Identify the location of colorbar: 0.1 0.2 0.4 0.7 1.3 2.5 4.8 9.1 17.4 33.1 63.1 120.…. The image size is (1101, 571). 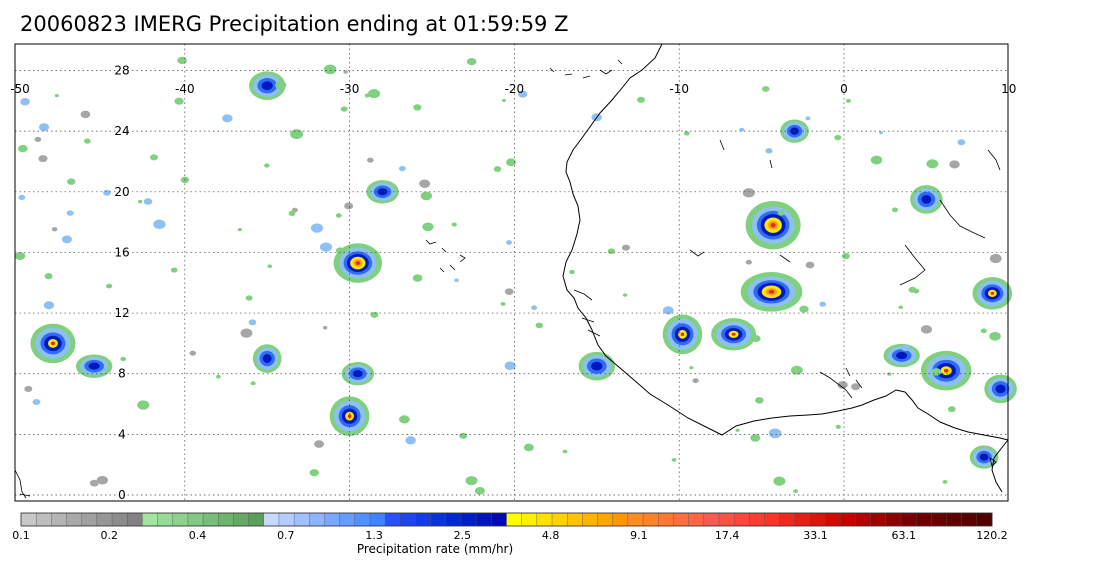
(510, 534).